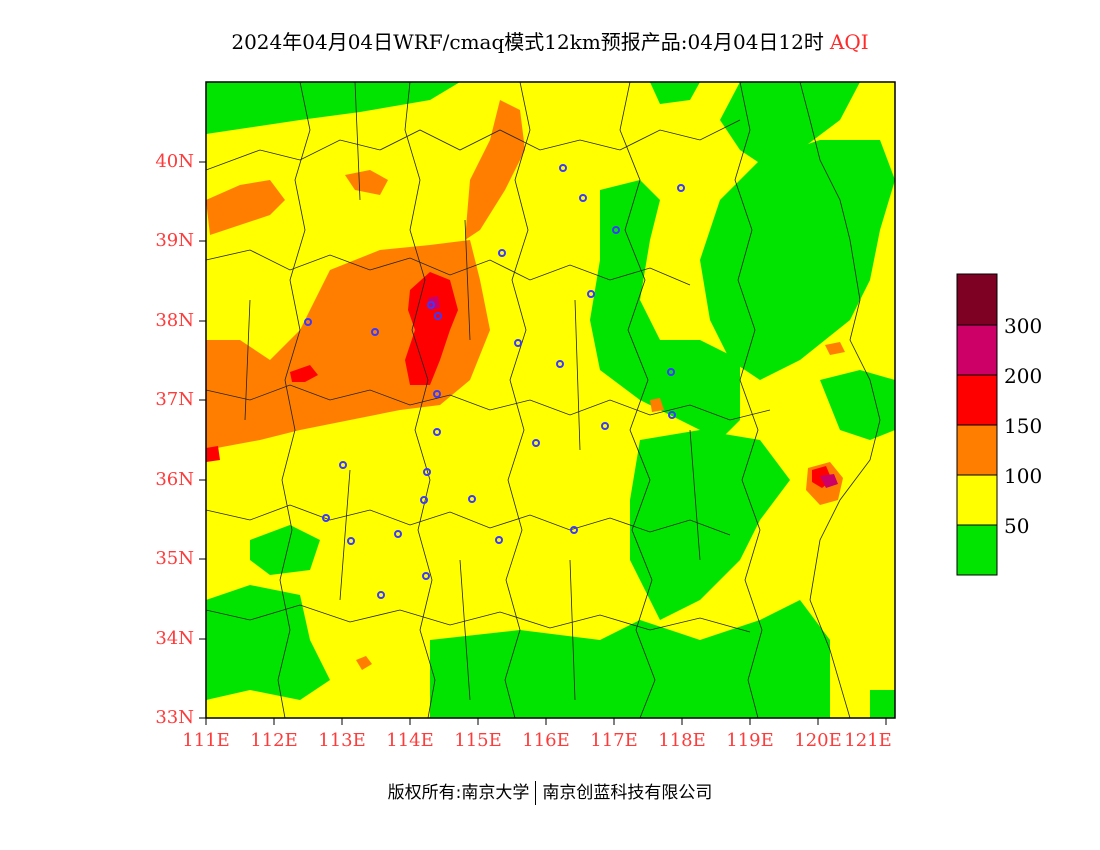 The image size is (1100, 850). I want to click on green-region-coast-east, so click(857, 405).